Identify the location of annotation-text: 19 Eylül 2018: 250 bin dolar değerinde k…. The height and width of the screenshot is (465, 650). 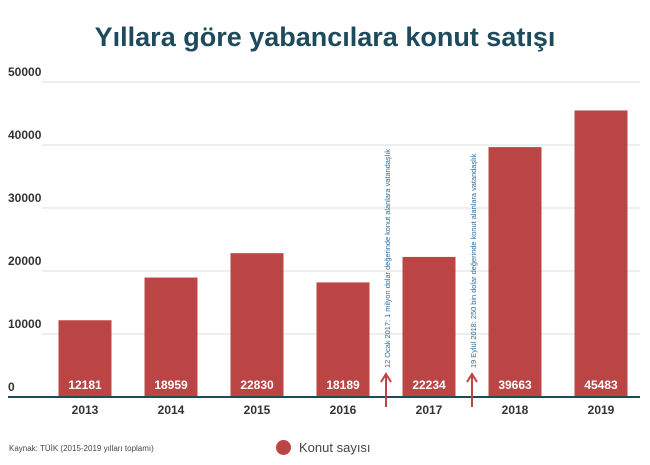
(473, 260).